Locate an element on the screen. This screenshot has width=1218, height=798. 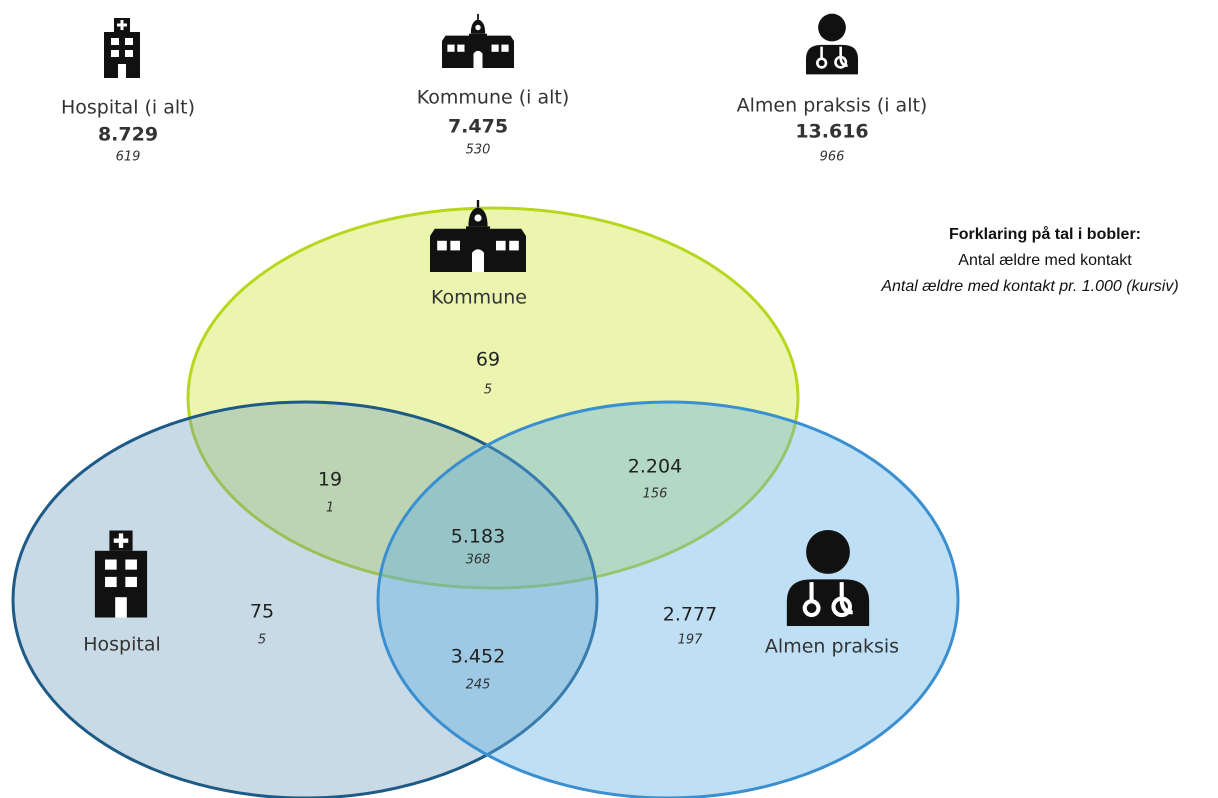
set-label: Almen praksis is located at coordinates (832, 647).